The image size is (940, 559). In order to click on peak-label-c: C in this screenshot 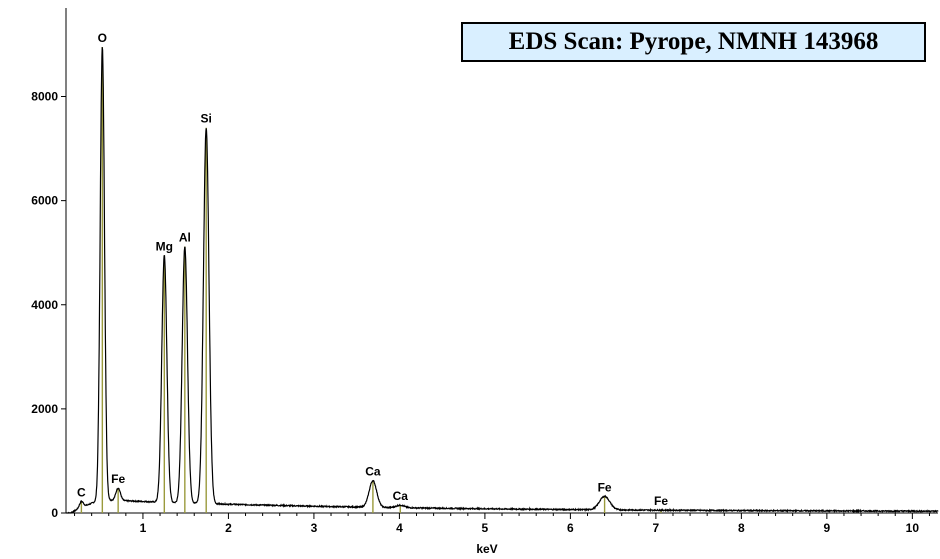, I will do `click(81, 493)`.